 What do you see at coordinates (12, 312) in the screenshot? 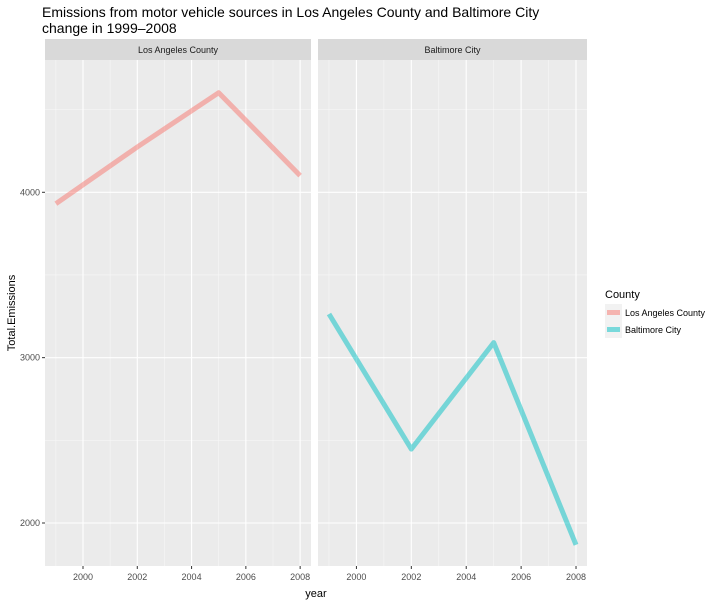
I see `y-axis-title: Total.Emissions` at bounding box center [12, 312].